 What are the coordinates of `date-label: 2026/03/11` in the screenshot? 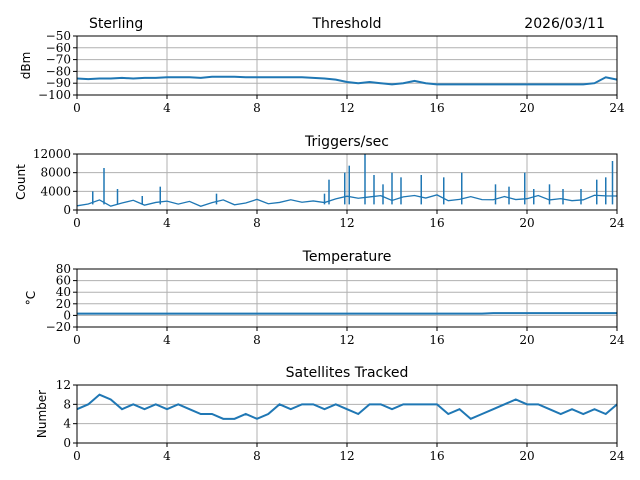 It's located at (564, 24).